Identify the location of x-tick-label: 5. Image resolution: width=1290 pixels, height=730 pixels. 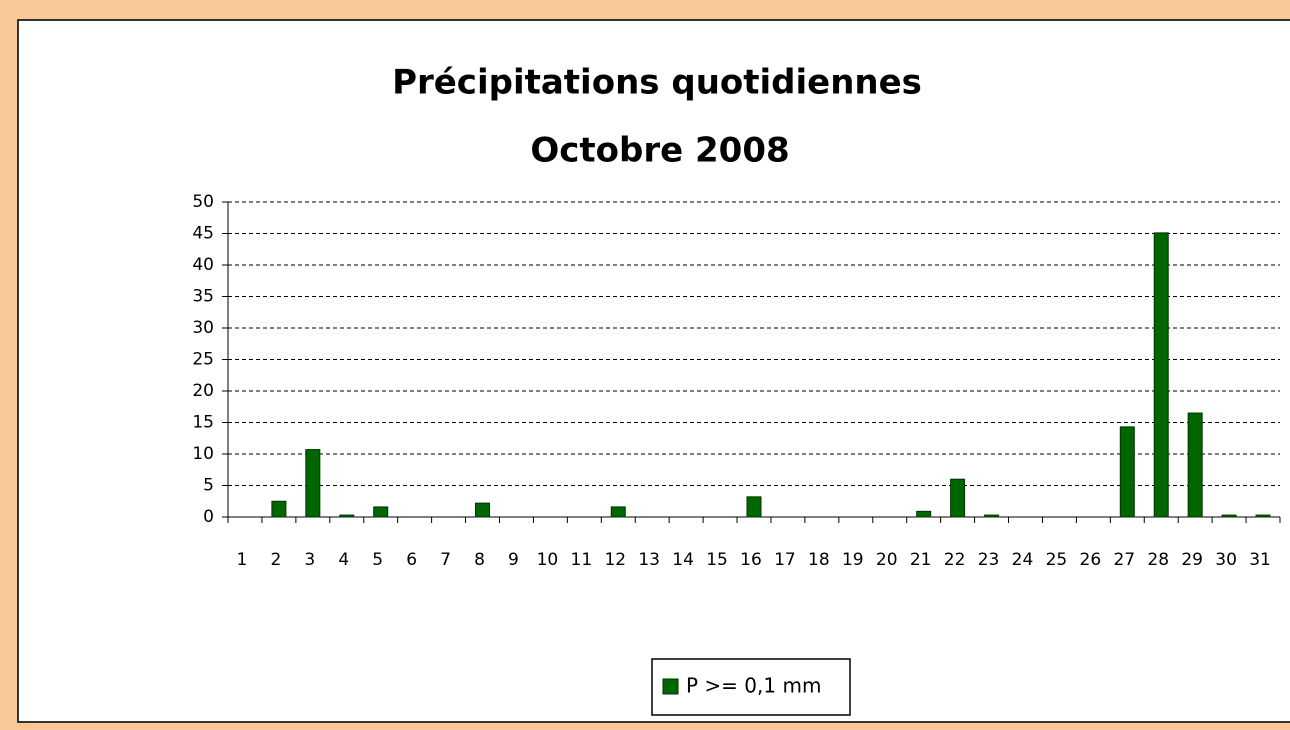
(377, 560).